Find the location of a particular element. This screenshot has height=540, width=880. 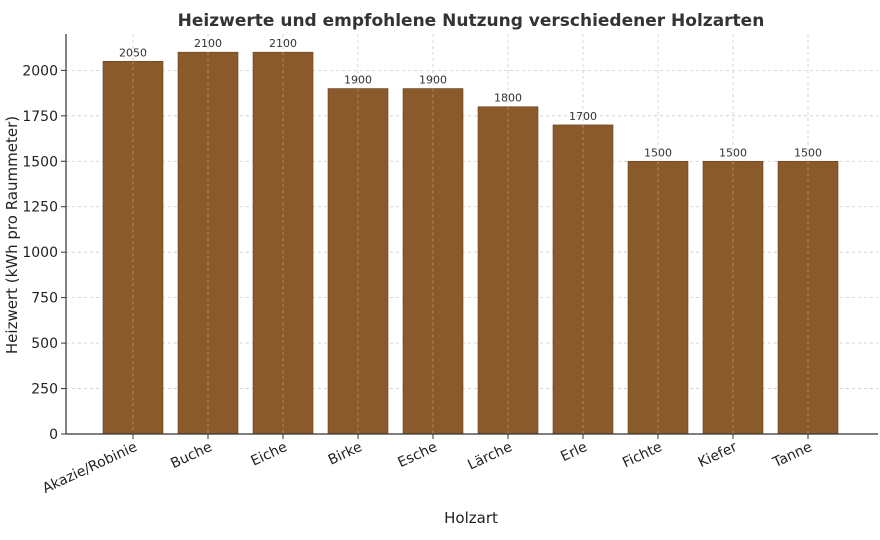

y-tick-label: 1000 is located at coordinates (40, 253).